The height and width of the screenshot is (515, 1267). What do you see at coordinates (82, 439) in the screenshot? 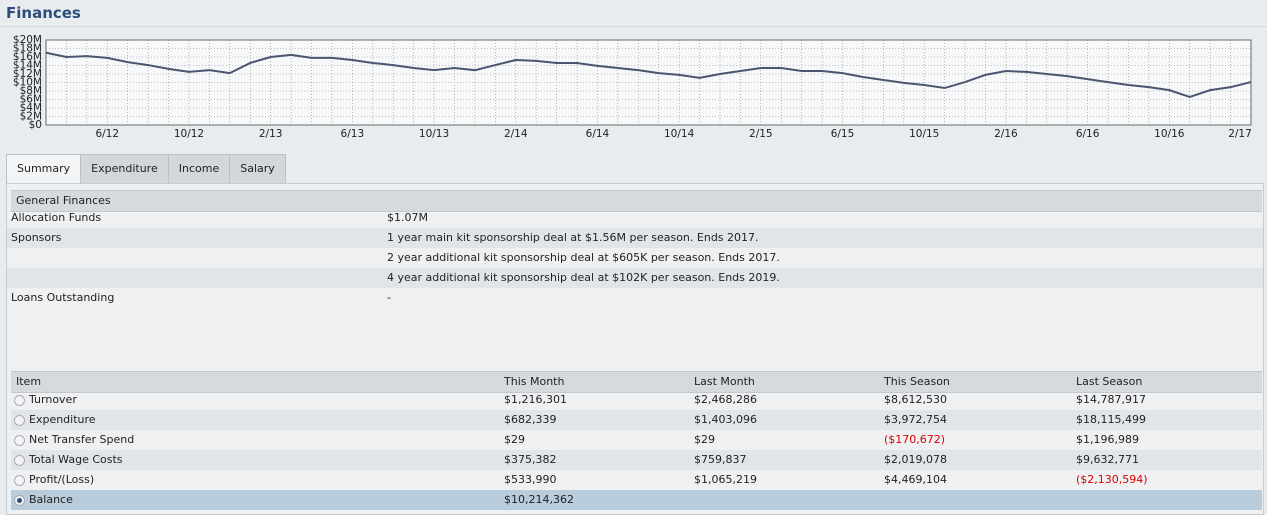
I see `item-label: Net Transfer Spend` at bounding box center [82, 439].